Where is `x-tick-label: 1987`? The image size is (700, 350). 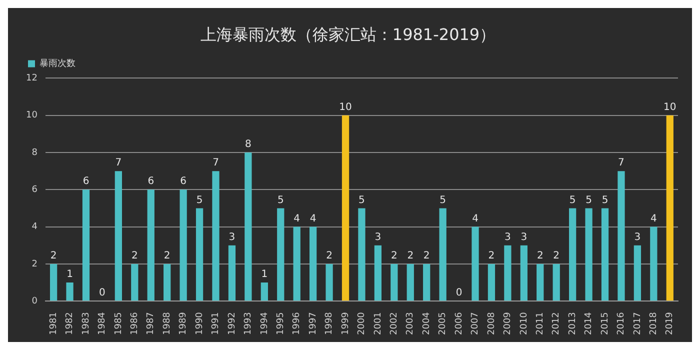
x-tick-label: 1987 is located at coordinates (151, 323).